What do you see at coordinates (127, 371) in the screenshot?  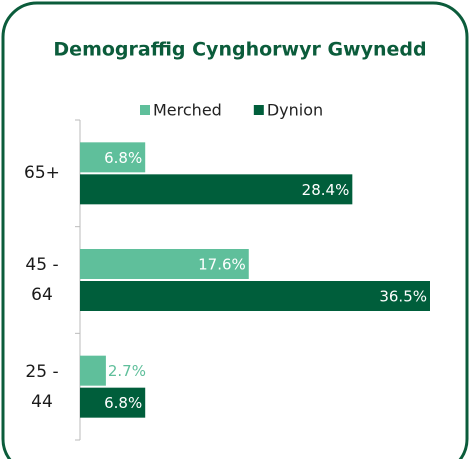 I see `value-label: 2.7%` at bounding box center [127, 371].